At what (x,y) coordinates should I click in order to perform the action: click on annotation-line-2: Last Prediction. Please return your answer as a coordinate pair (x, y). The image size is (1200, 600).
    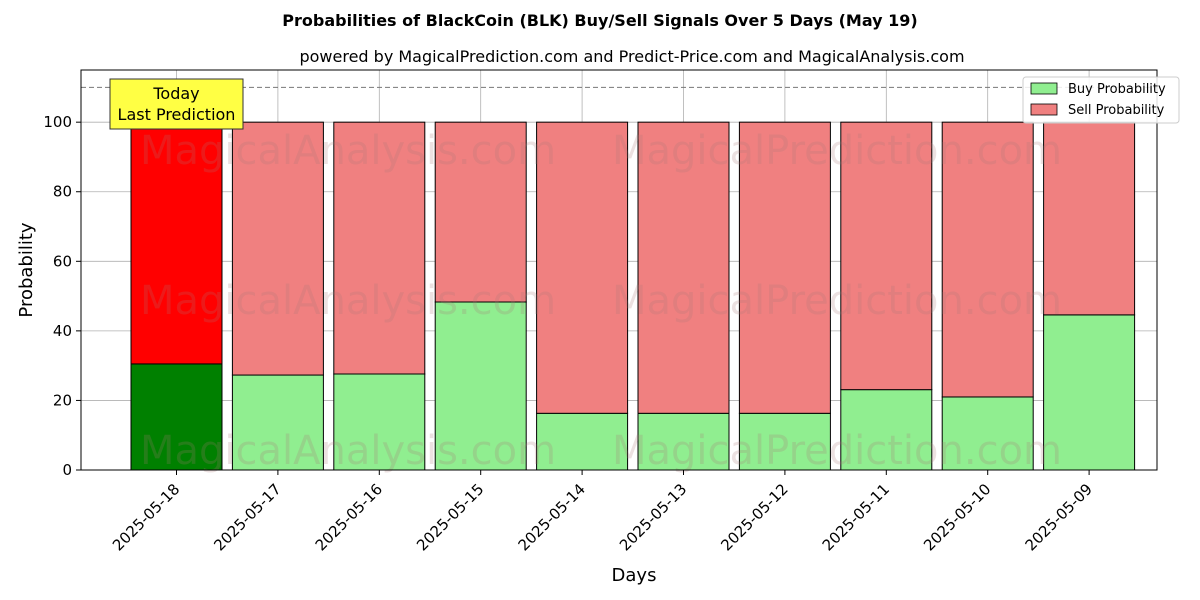
    Looking at the image, I should click on (177, 114).